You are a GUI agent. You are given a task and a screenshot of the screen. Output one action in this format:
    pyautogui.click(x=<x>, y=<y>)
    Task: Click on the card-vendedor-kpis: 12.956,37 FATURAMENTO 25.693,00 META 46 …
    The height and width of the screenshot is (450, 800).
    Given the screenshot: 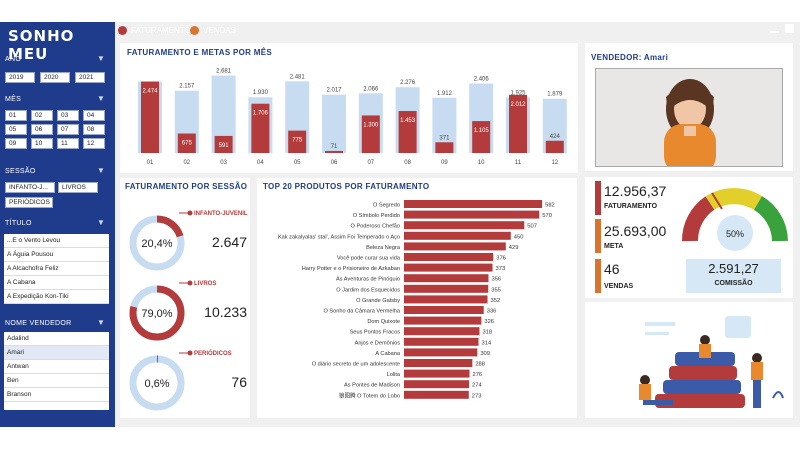 What is the action you would take?
    pyautogui.click(x=689, y=237)
    